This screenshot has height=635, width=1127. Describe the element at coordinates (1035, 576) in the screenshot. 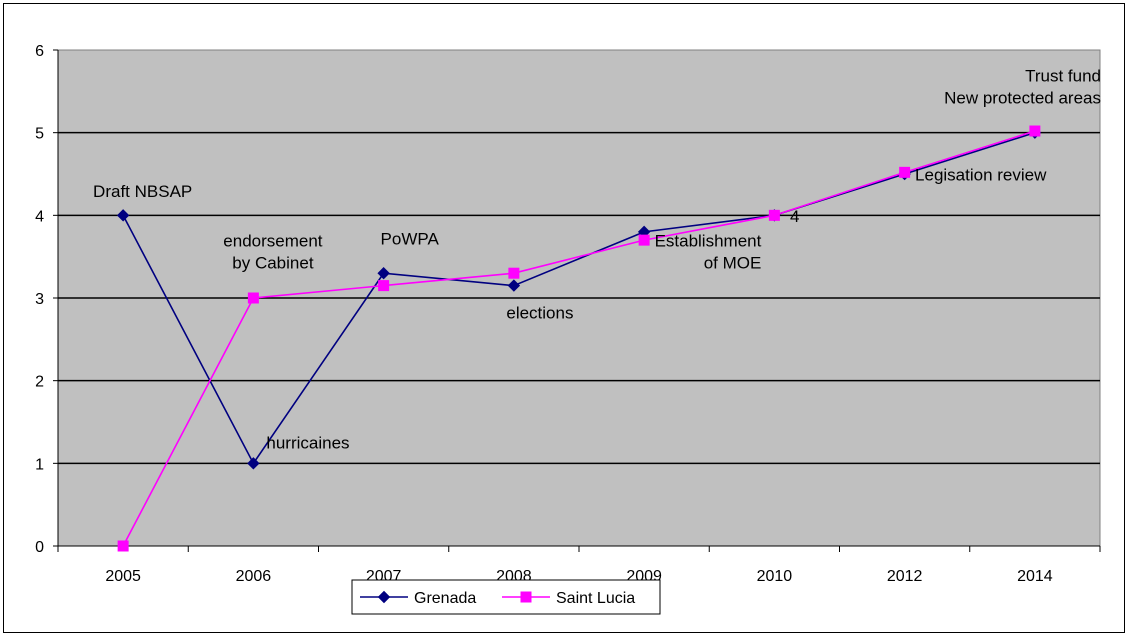

I see `x-tick-label: 2014` at that location.